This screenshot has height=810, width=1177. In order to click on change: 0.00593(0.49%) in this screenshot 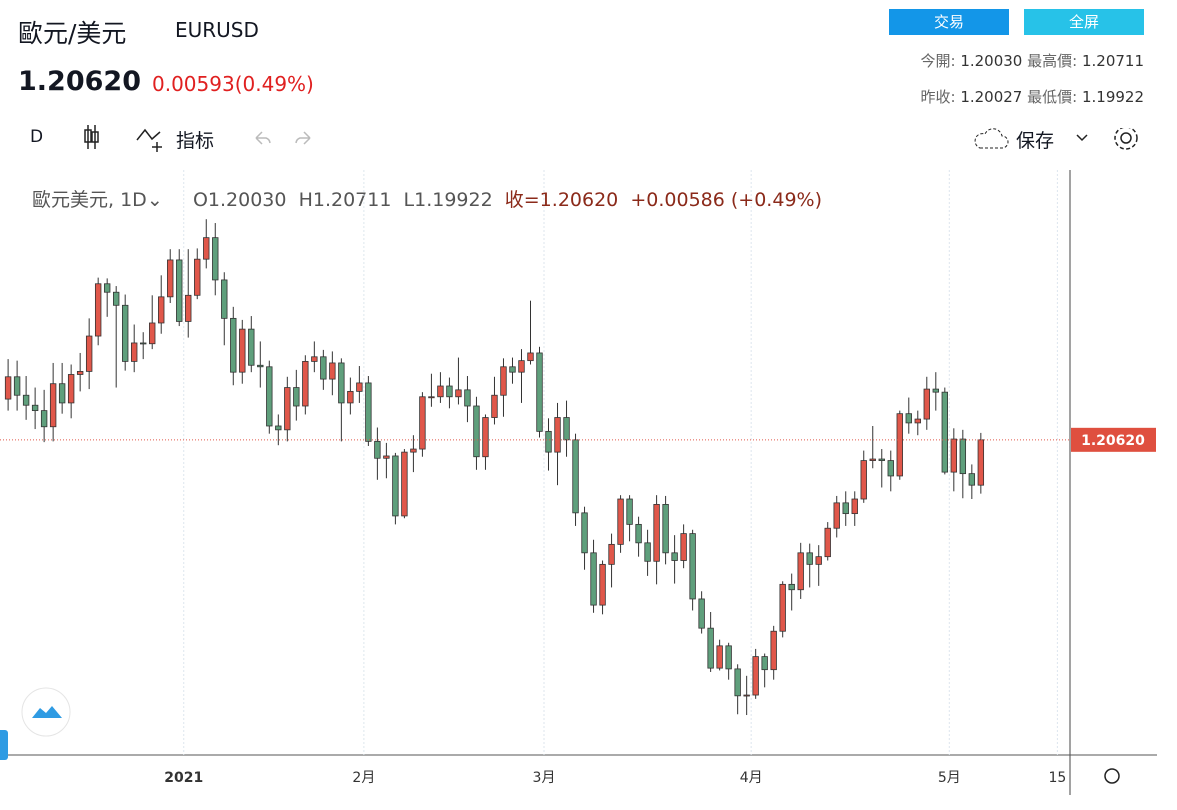, I will do `click(233, 84)`.